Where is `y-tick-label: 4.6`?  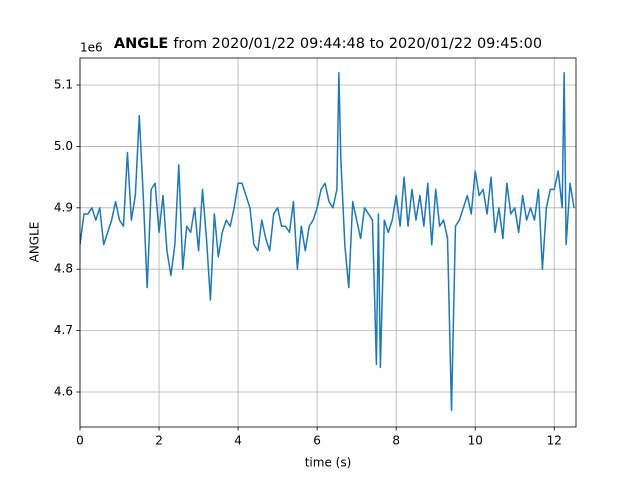
y-tick-label: 4.6 is located at coordinates (63, 392).